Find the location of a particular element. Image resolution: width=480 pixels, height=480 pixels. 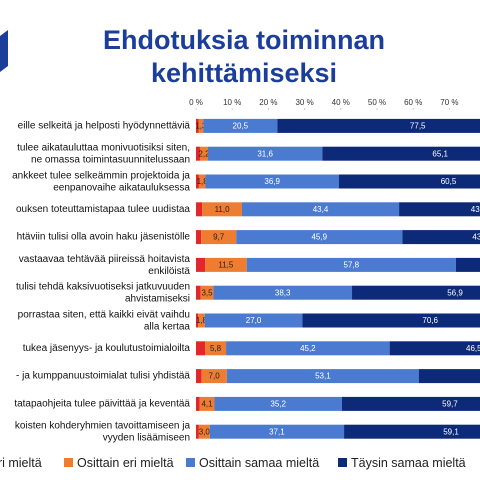

value-label: 3,0 is located at coordinates (205, 431).